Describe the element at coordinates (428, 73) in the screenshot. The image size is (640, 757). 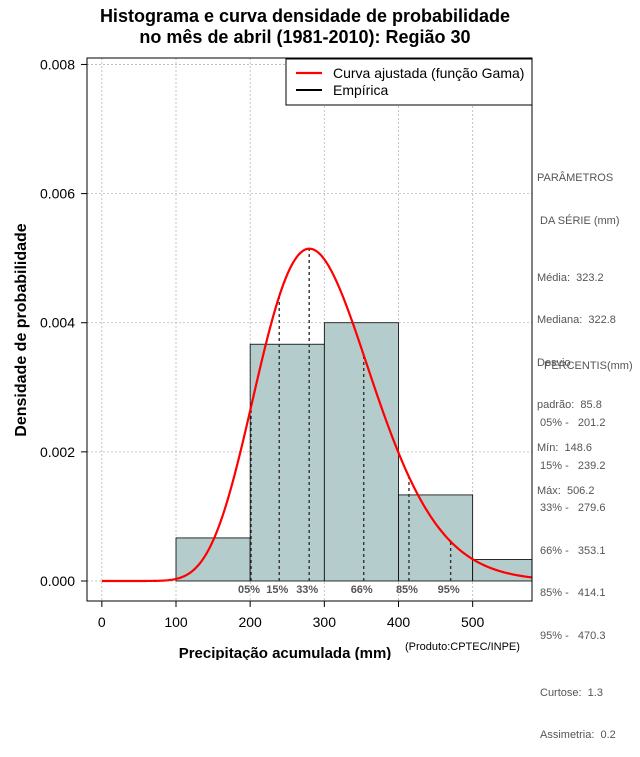
I see `legend-curve-label: Curva ajustada (função Gama)` at that location.